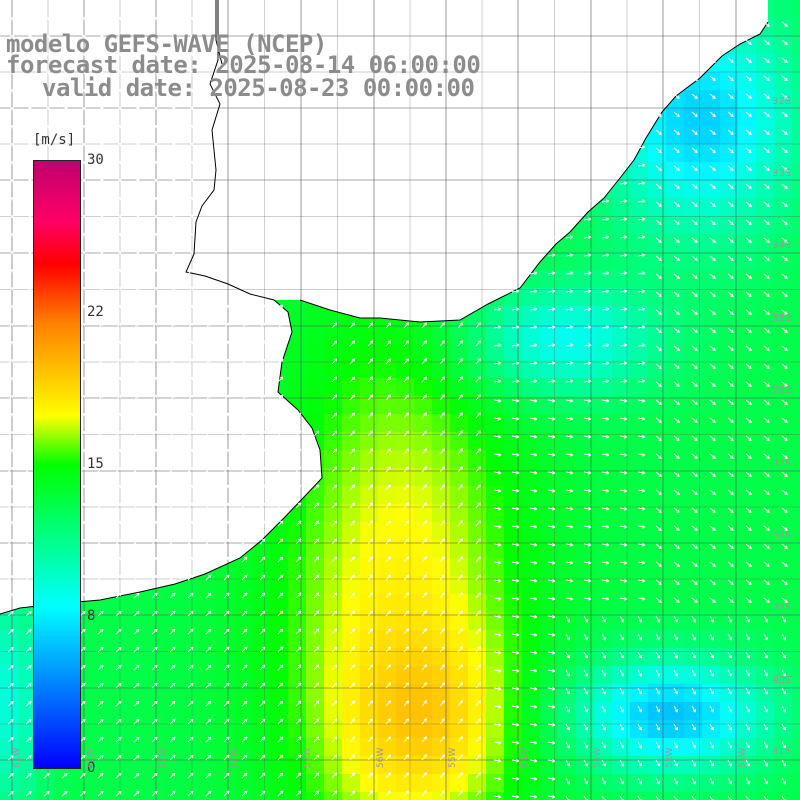  Describe the element at coordinates (95, 312) in the screenshot. I see `colorbar-tick-label: 22` at that location.